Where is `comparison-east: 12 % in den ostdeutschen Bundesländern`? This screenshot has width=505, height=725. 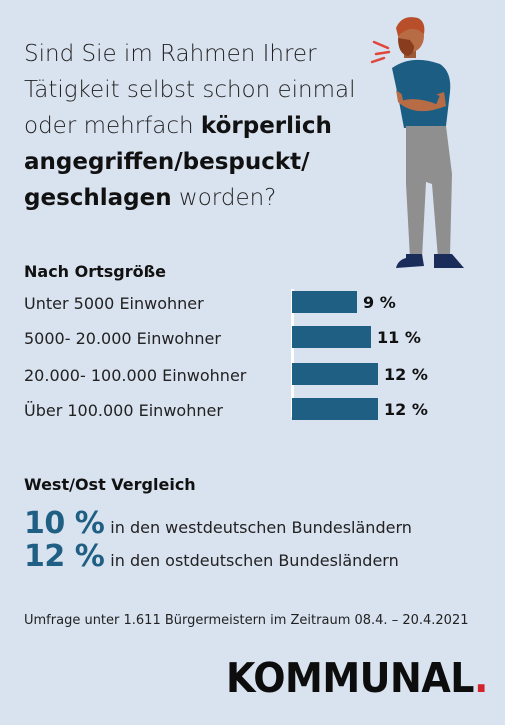
comparison-east: 12 % in den ostdeutschen Bundesländern is located at coordinates (211, 556).